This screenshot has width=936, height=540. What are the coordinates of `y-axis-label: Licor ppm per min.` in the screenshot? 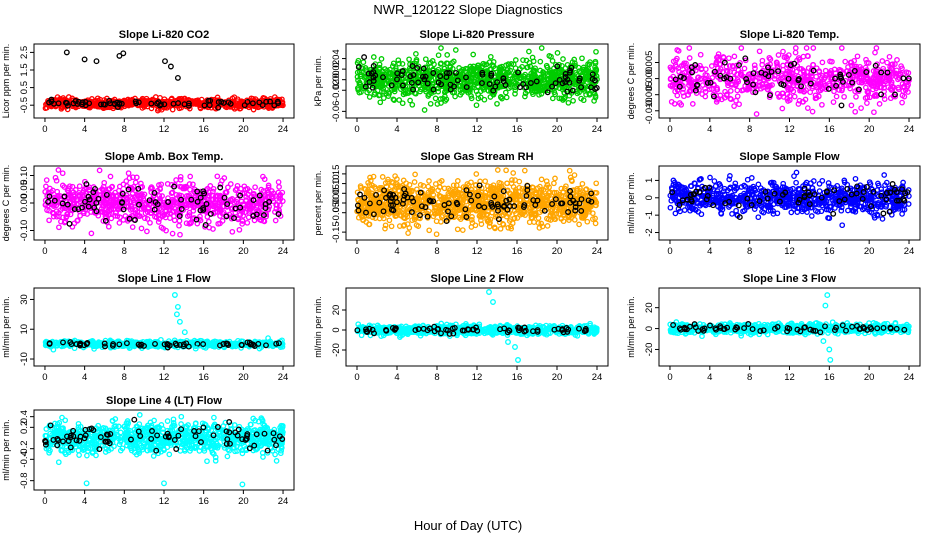 It's located at (6, 81).